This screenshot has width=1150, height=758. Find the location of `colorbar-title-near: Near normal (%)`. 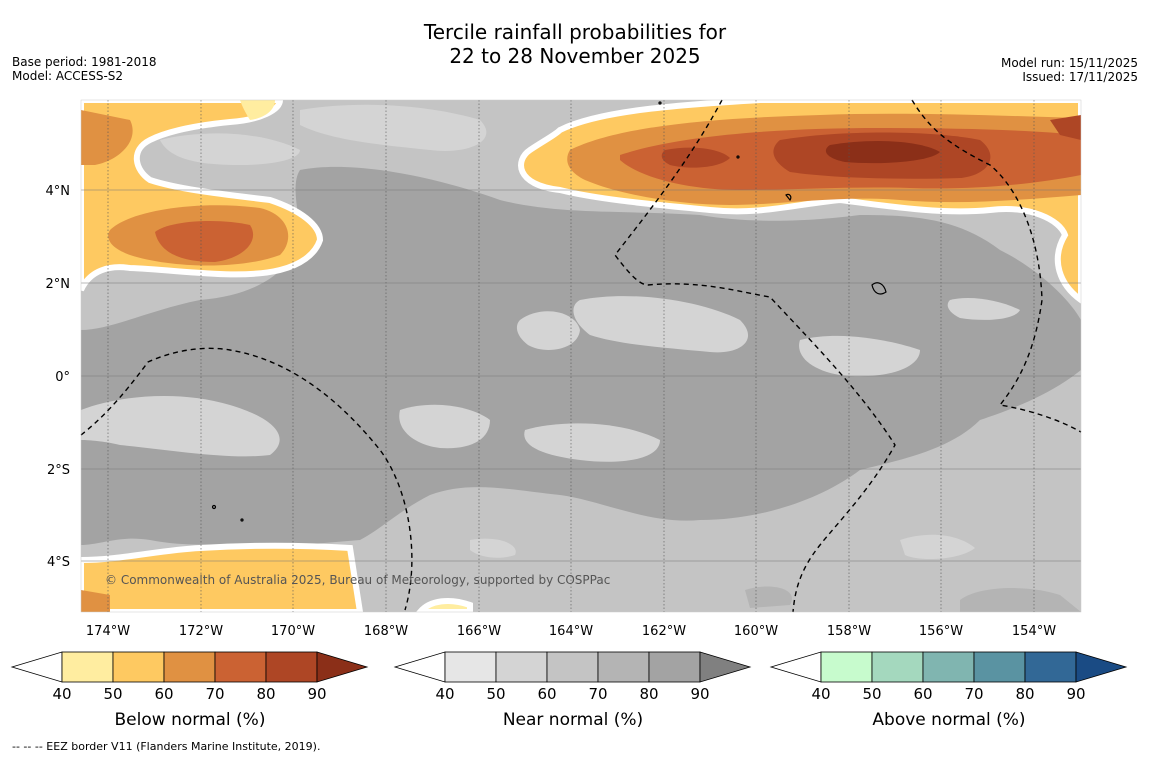

colorbar-title-near: Near normal (%) is located at coordinates (573, 720).